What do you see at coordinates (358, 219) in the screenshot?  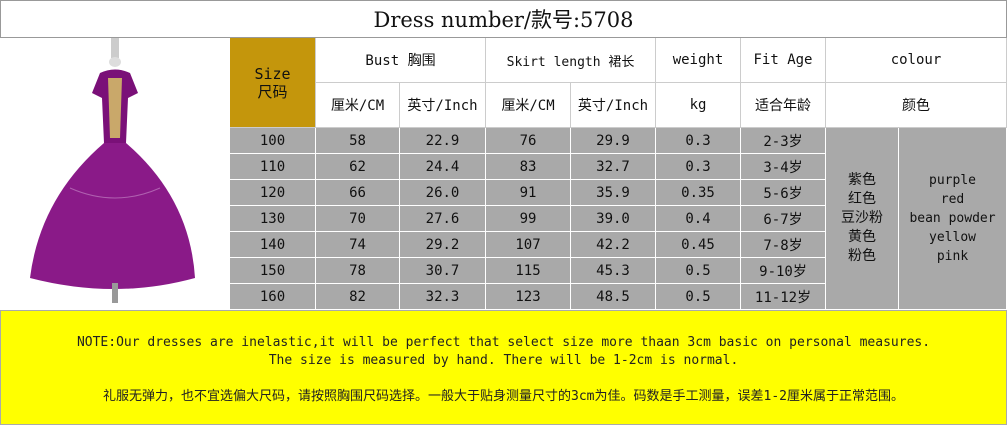 I see `table-cell: 70` at bounding box center [358, 219].